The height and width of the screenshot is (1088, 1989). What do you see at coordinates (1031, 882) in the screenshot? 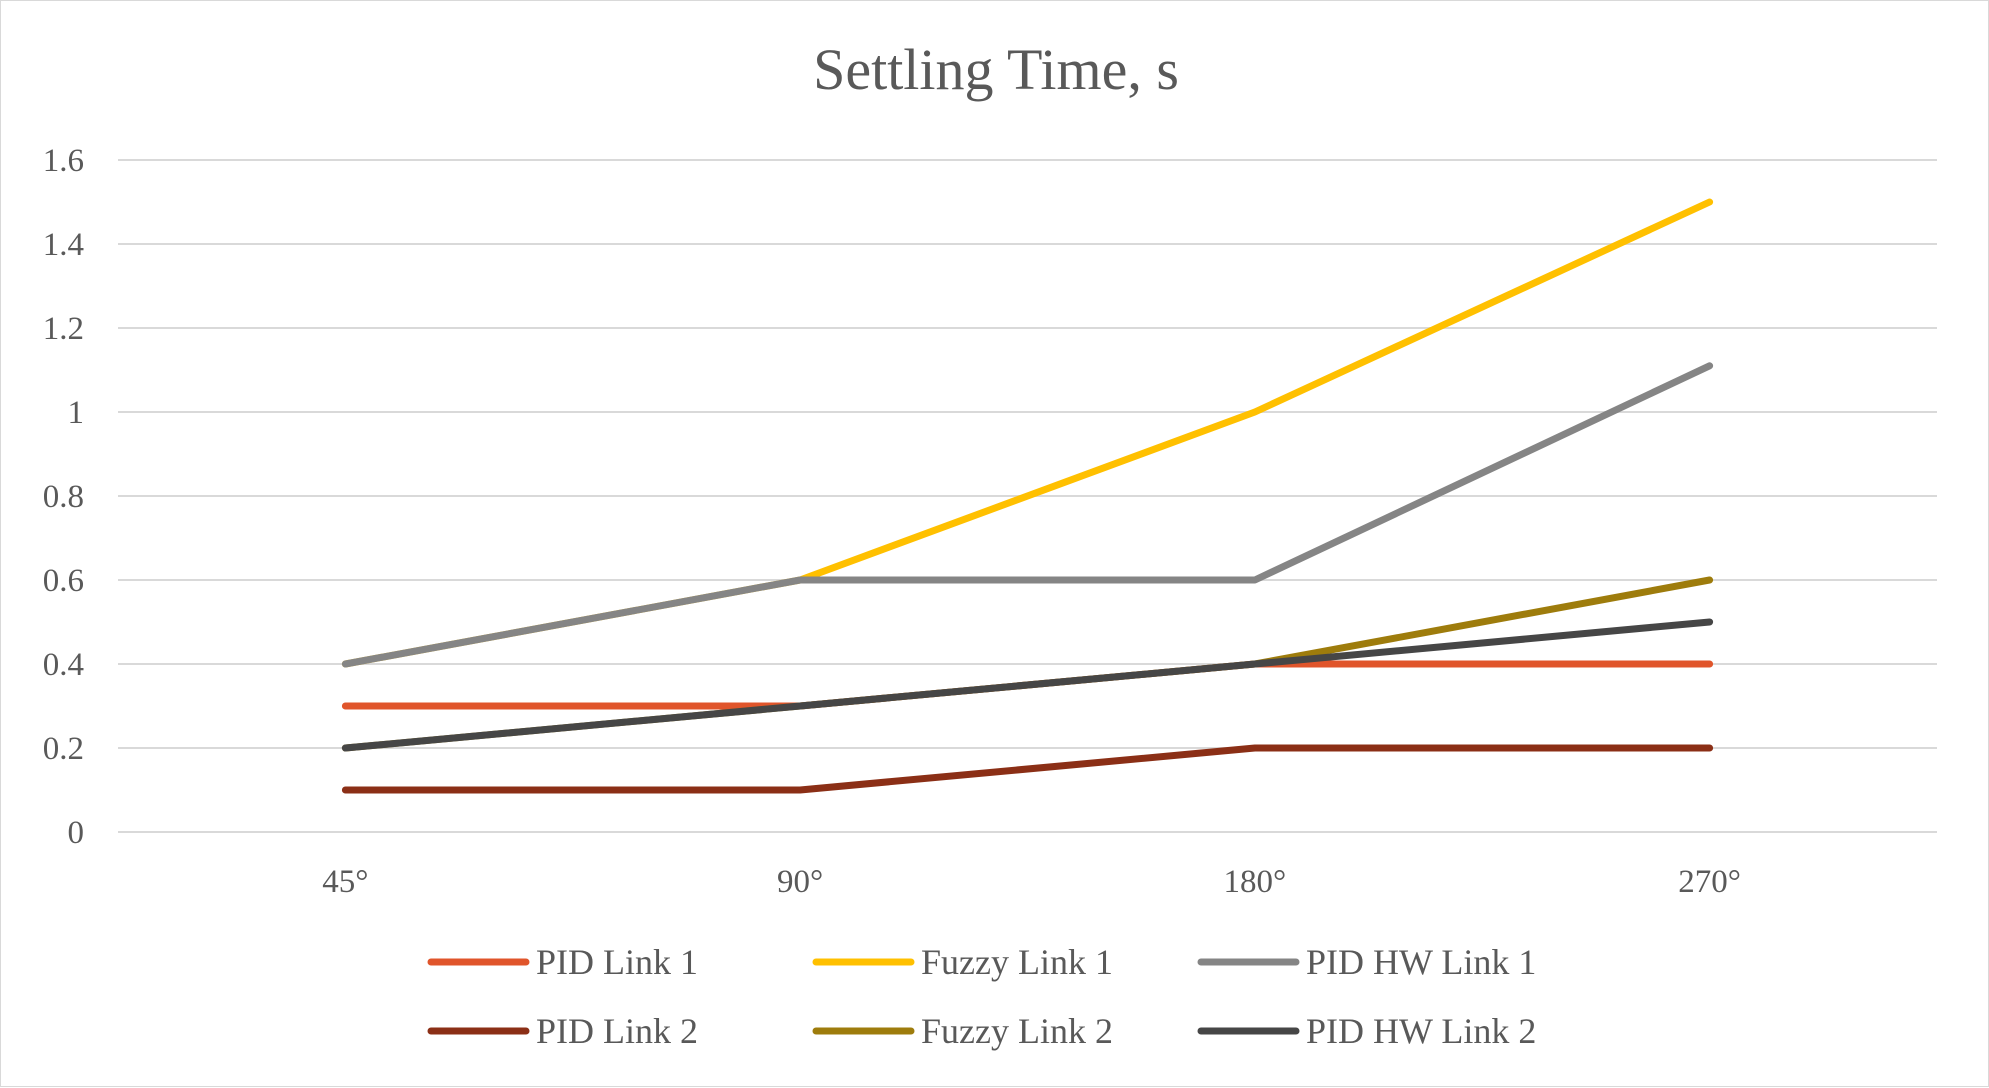
I see `x-axis-ticks: 45° 90° 180° 270°` at bounding box center [1031, 882].